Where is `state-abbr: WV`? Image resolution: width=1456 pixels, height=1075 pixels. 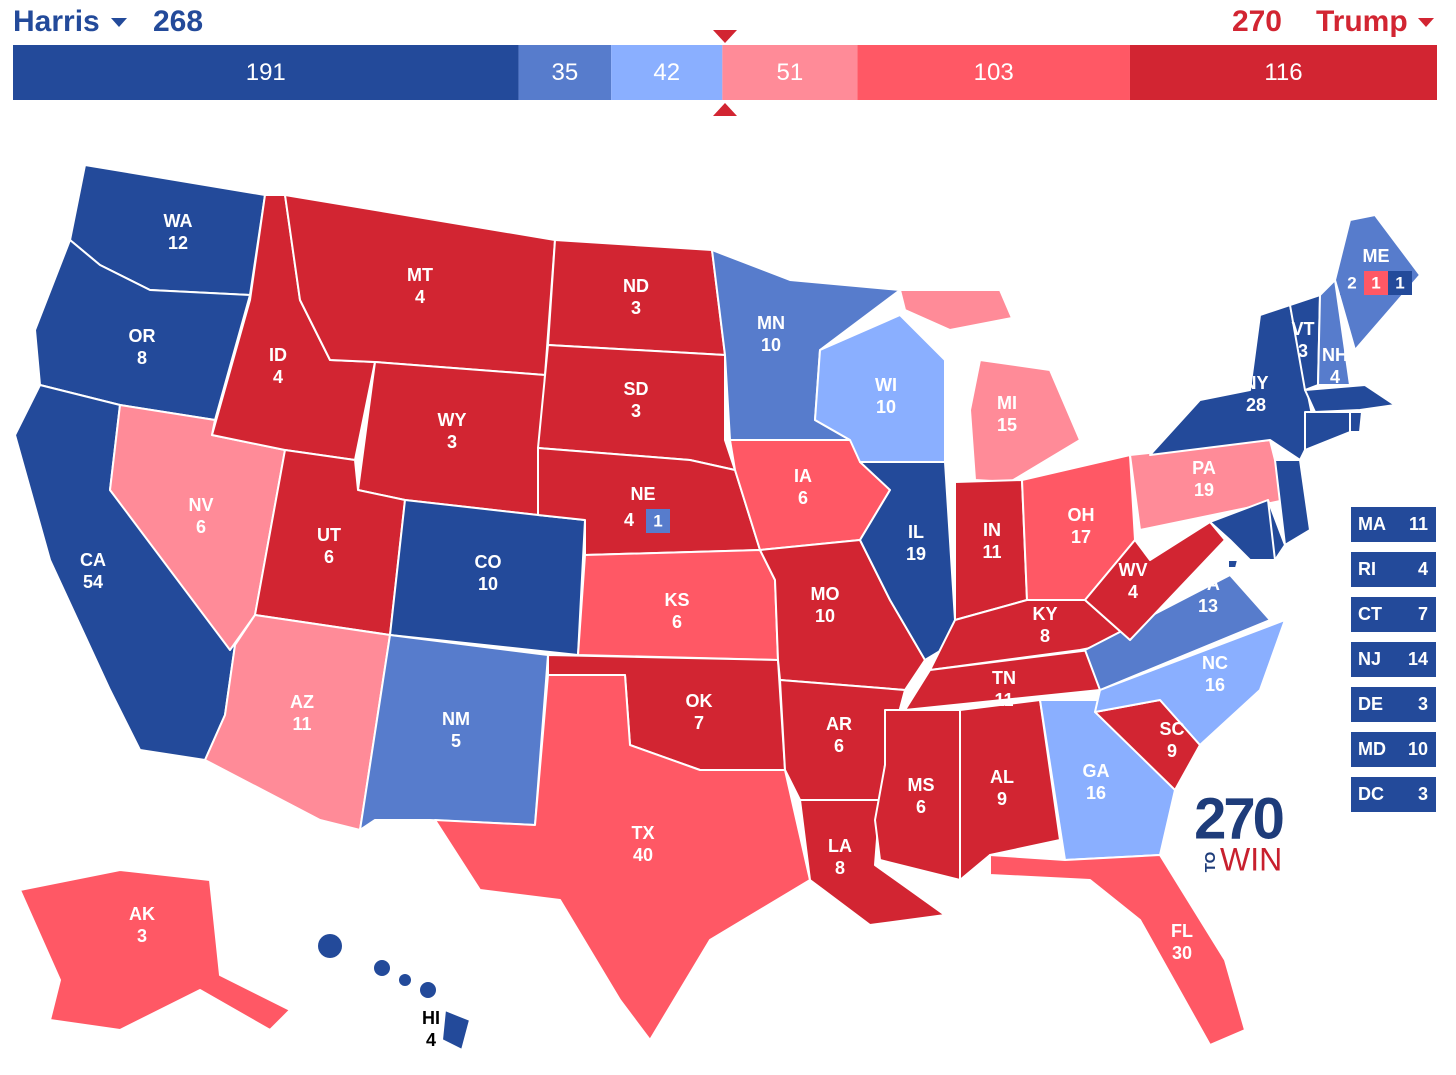 state-abbr: WV is located at coordinates (1133, 570).